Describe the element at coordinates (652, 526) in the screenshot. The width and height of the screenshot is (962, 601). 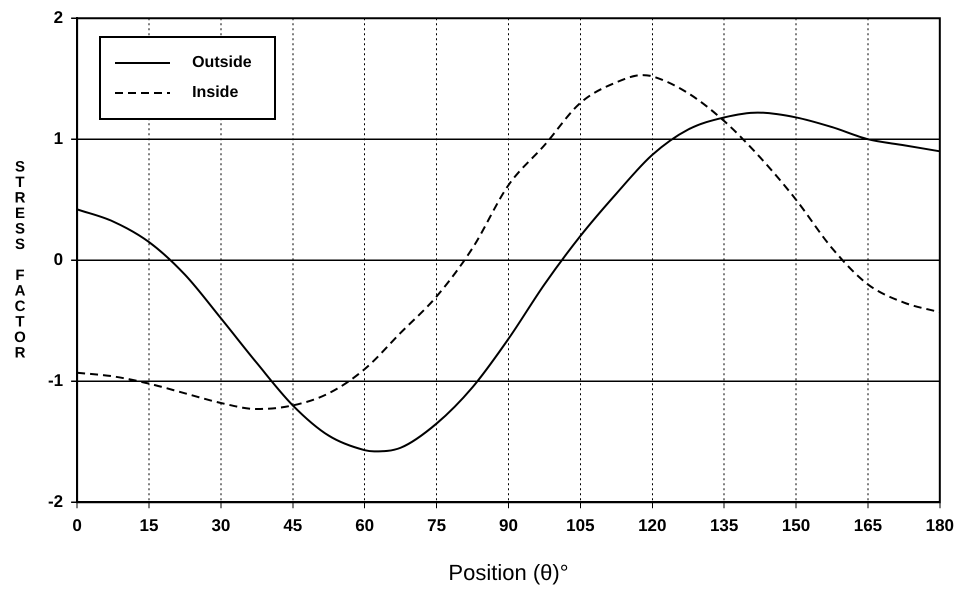
I see `x-tick-label: 120` at that location.